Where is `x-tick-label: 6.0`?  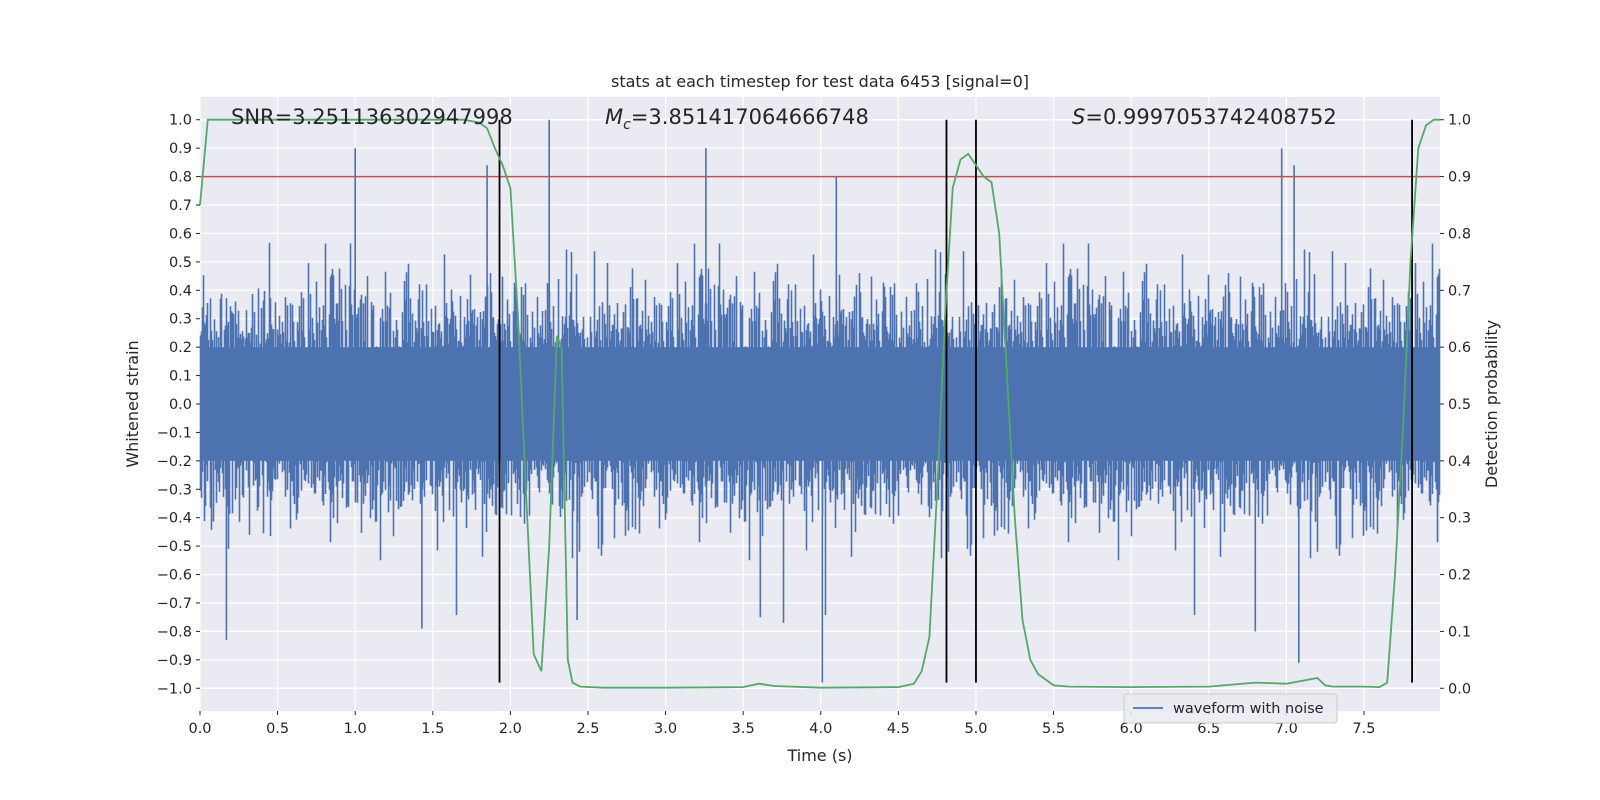 x-tick-label: 6.0 is located at coordinates (1131, 729).